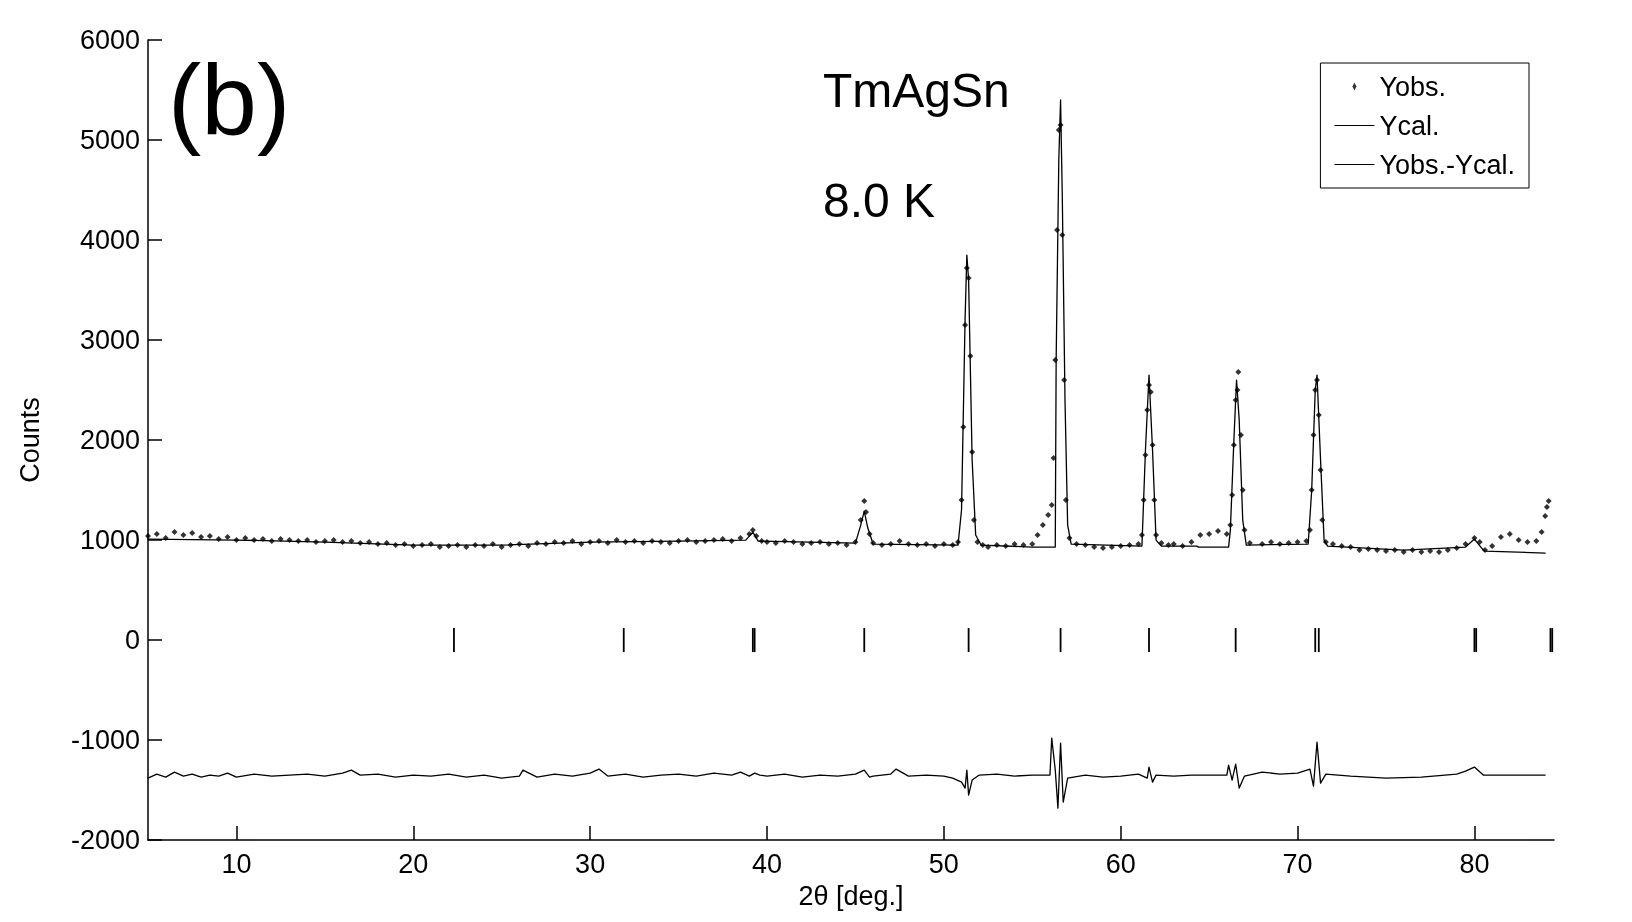 The width and height of the screenshot is (1632, 922). What do you see at coordinates (109, 340) in the screenshot?
I see `y-tick-label: 3000` at bounding box center [109, 340].